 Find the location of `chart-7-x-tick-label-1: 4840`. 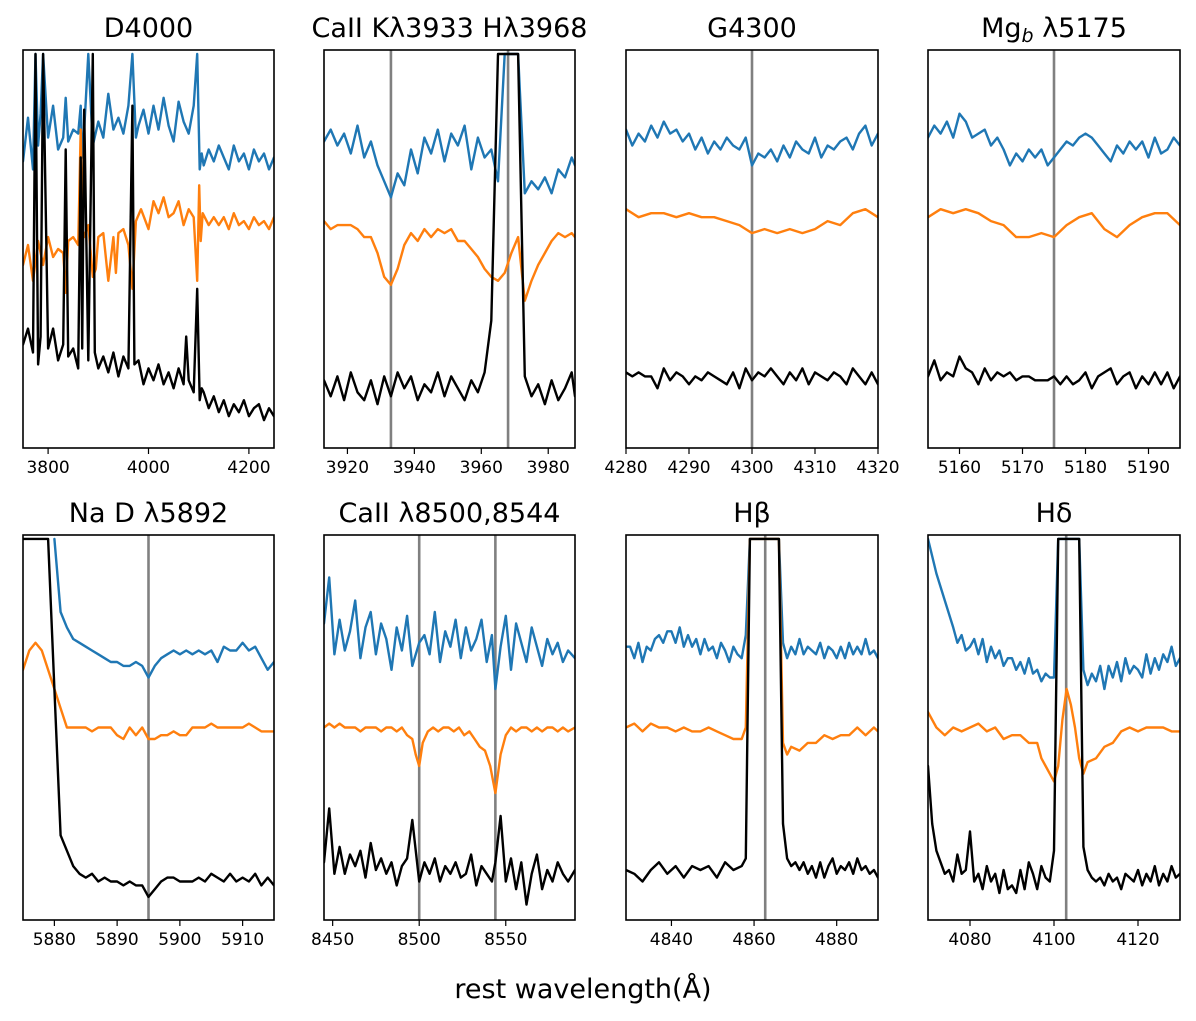

chart-7-x-tick-label-1: 4840 is located at coordinates (671, 940).